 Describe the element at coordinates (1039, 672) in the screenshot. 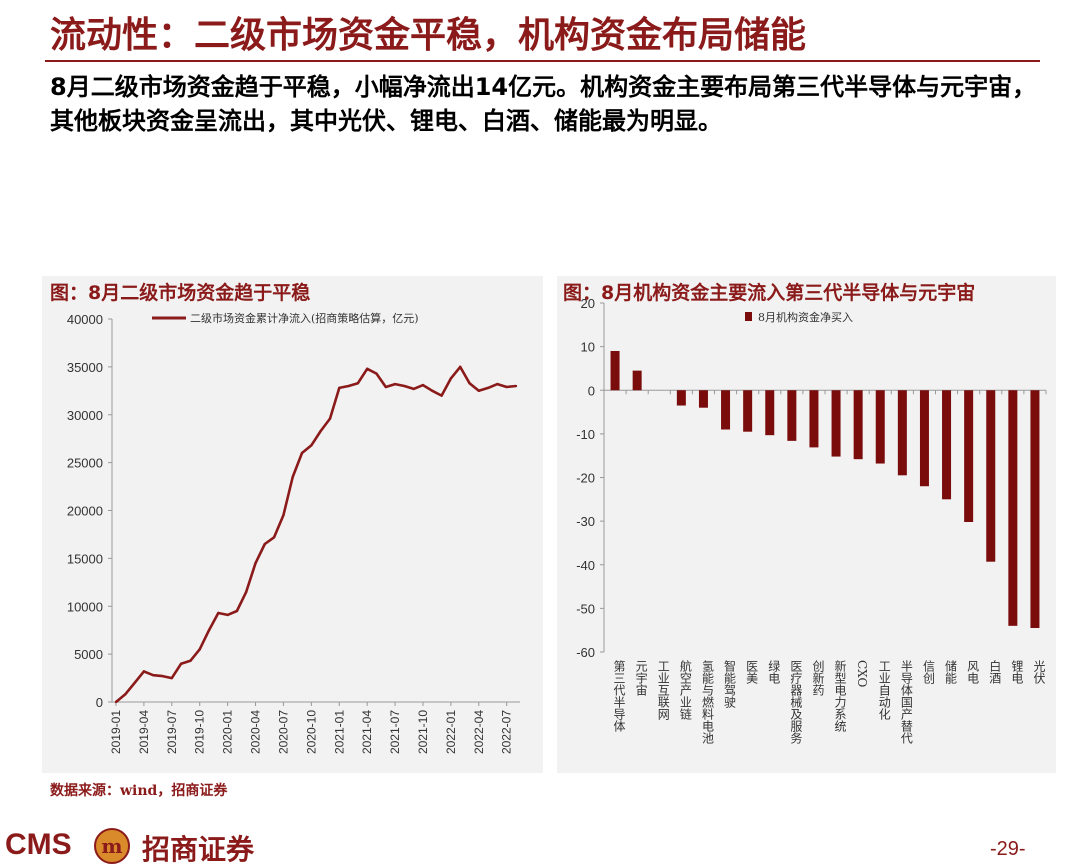

I see `category-label: 光伏` at that location.